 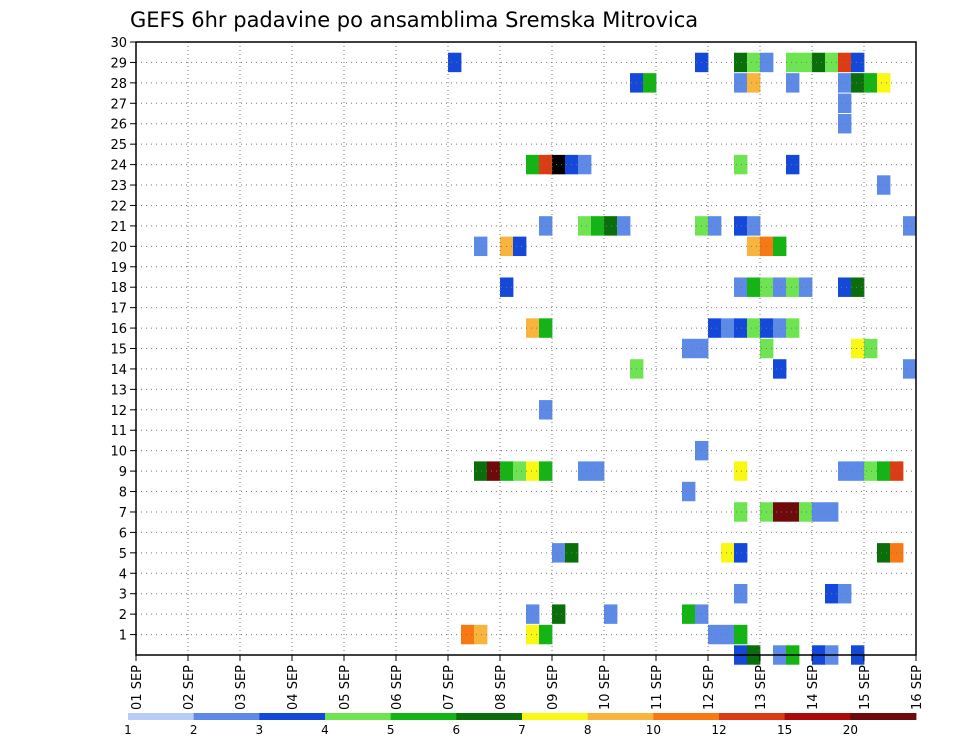 What do you see at coordinates (522, 730) in the screenshot?
I see `legend-tick-label: 7` at bounding box center [522, 730].